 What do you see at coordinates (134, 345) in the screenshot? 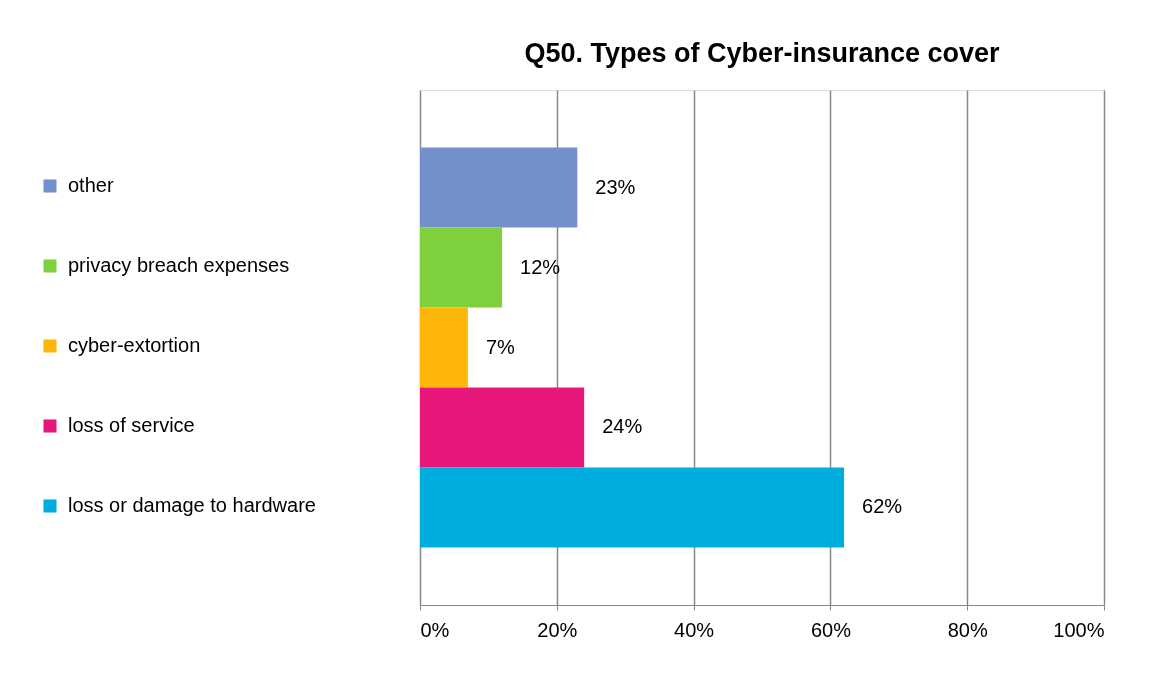
I see `legend-label: cyber-extortion` at bounding box center [134, 345].